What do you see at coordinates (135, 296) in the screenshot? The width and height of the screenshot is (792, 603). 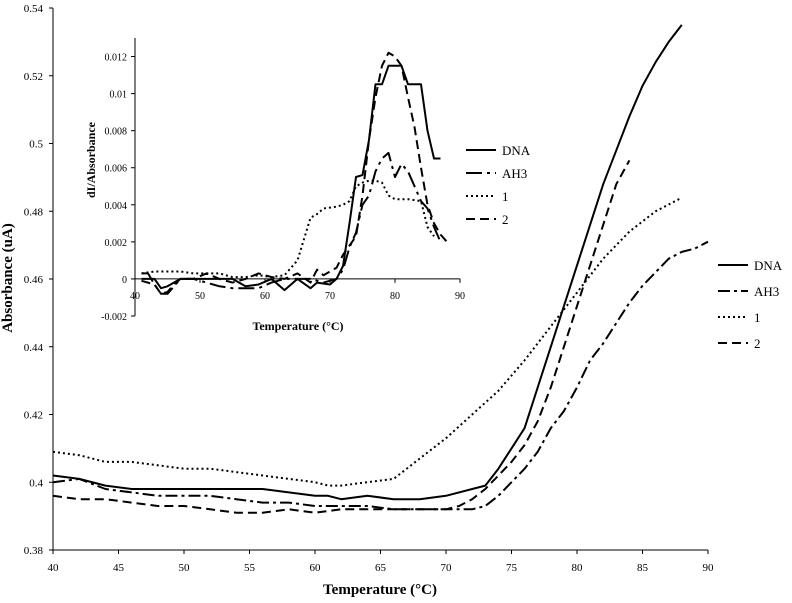 I see `inset-x-tick-label: 40` at bounding box center [135, 296].